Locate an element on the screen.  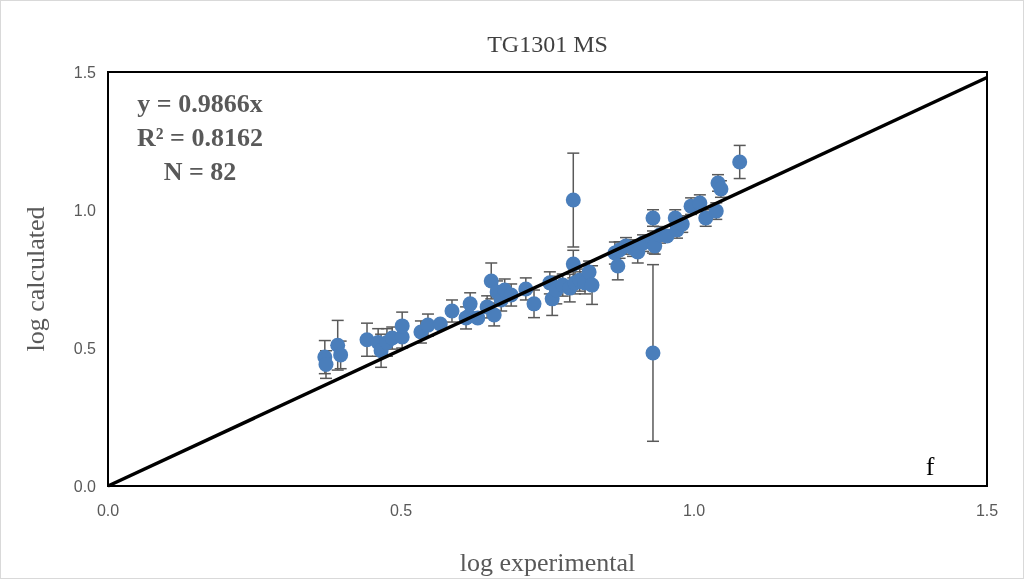
x-tick-label: 0.5 is located at coordinates (401, 510).